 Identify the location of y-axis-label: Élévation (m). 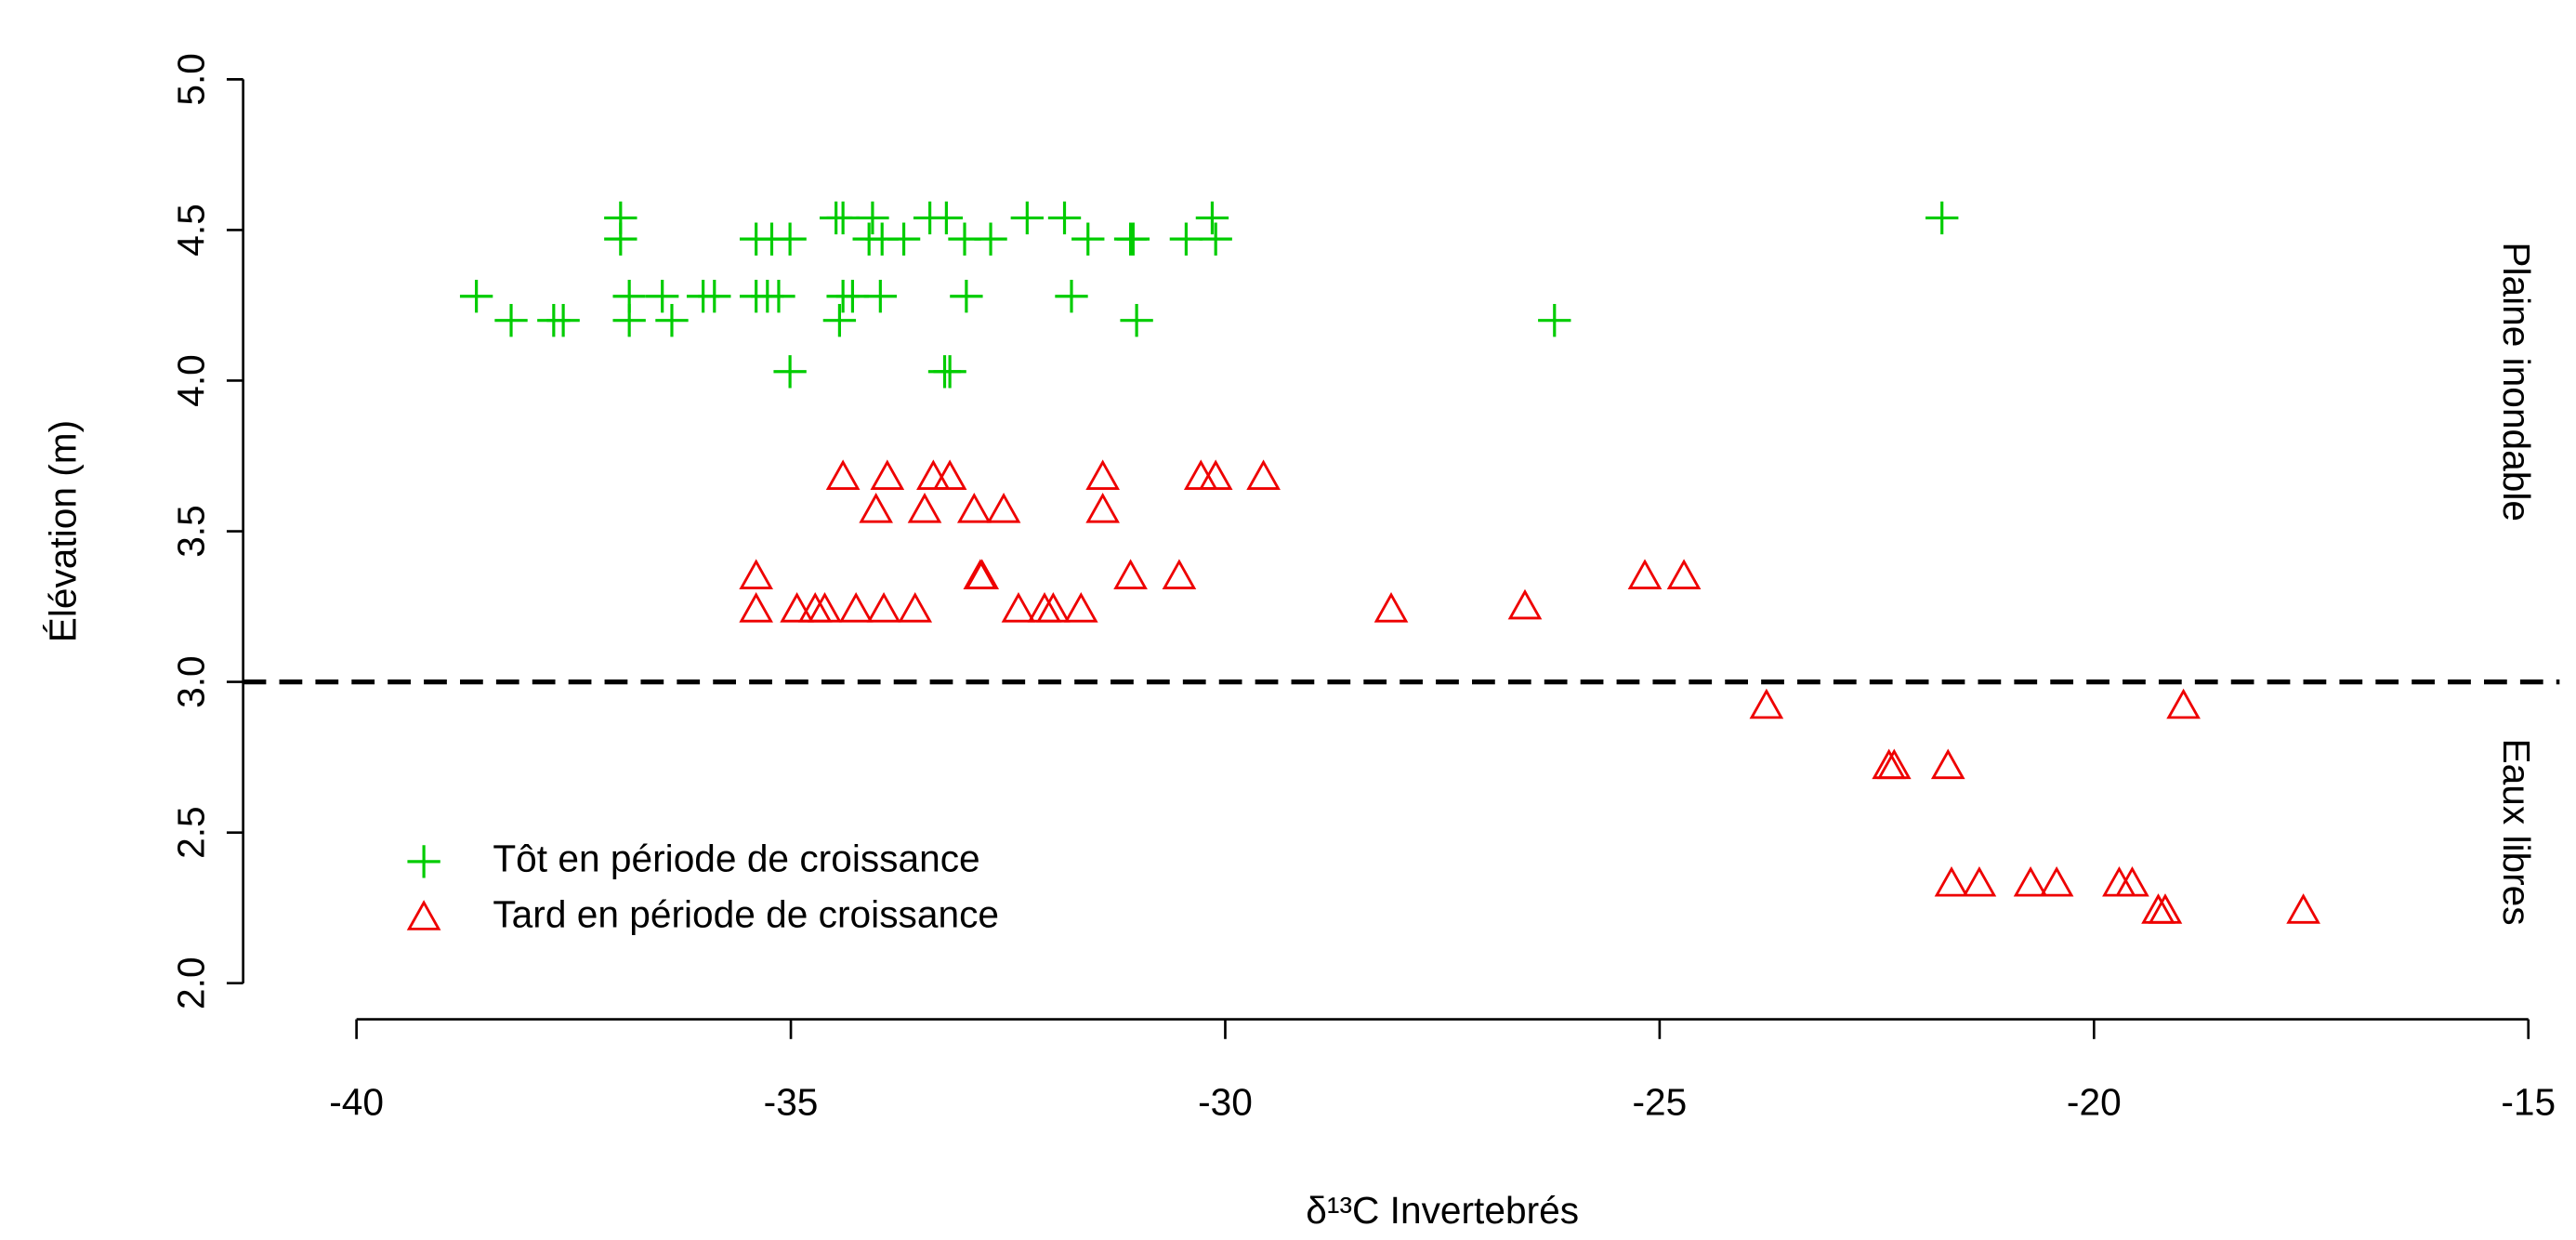
(62, 531).